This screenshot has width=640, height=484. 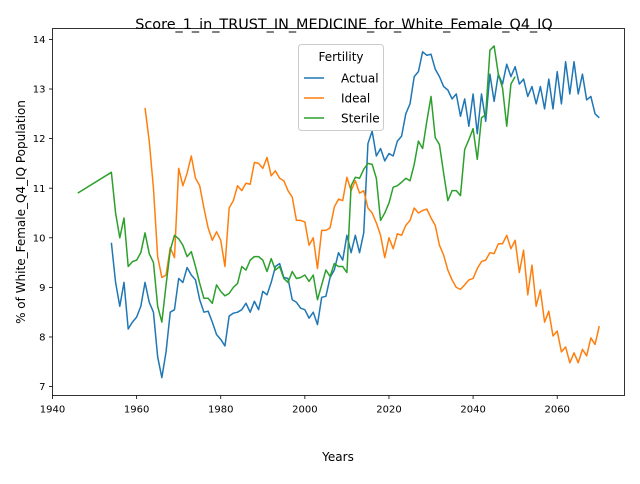 What do you see at coordinates (472, 410) in the screenshot?
I see `x-tick-label: 2040` at bounding box center [472, 410].